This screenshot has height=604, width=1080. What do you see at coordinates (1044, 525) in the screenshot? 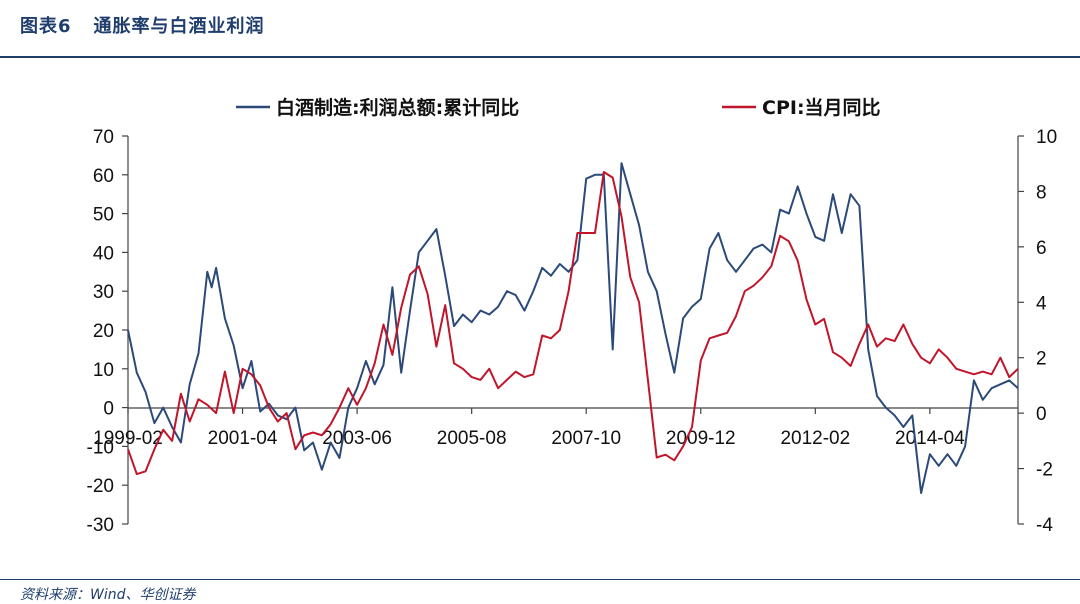
I see `y-right-tick-label: -4` at bounding box center [1044, 525].